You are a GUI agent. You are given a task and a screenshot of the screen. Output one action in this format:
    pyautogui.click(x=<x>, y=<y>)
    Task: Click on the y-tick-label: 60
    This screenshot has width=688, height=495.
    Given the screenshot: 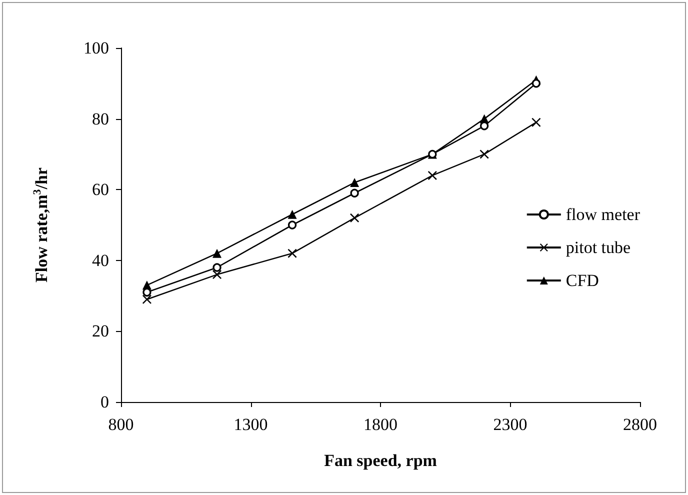 What is the action you would take?
    pyautogui.click(x=100, y=190)
    